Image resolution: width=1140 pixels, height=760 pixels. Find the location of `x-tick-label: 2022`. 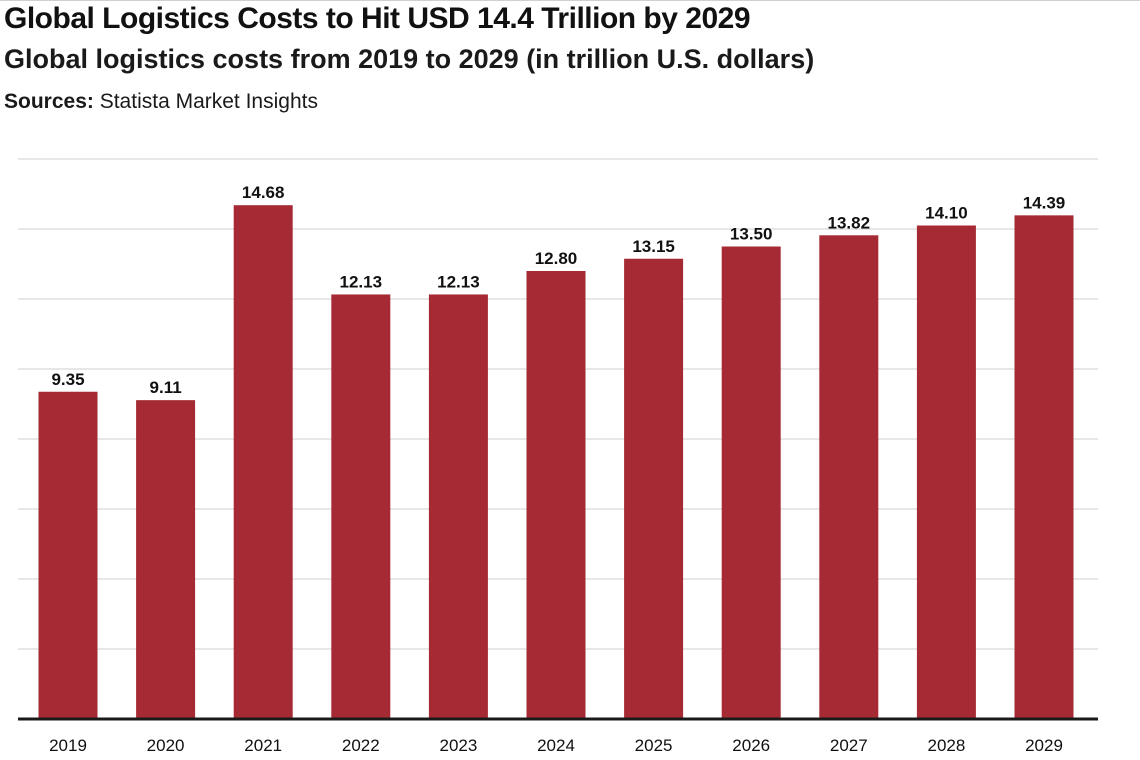

x-tick-label: 2022 is located at coordinates (361, 745).